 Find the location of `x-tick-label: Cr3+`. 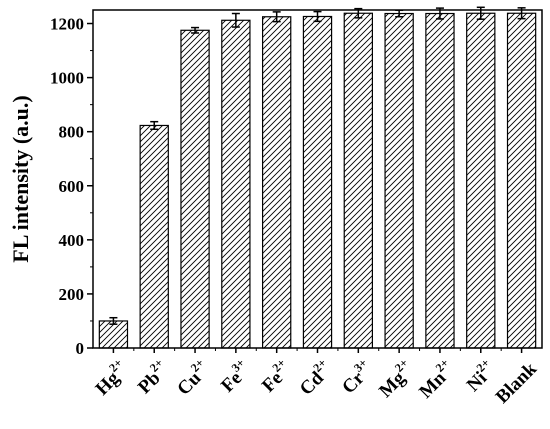

x-tick-label: Cr3+ is located at coordinates (356, 377).